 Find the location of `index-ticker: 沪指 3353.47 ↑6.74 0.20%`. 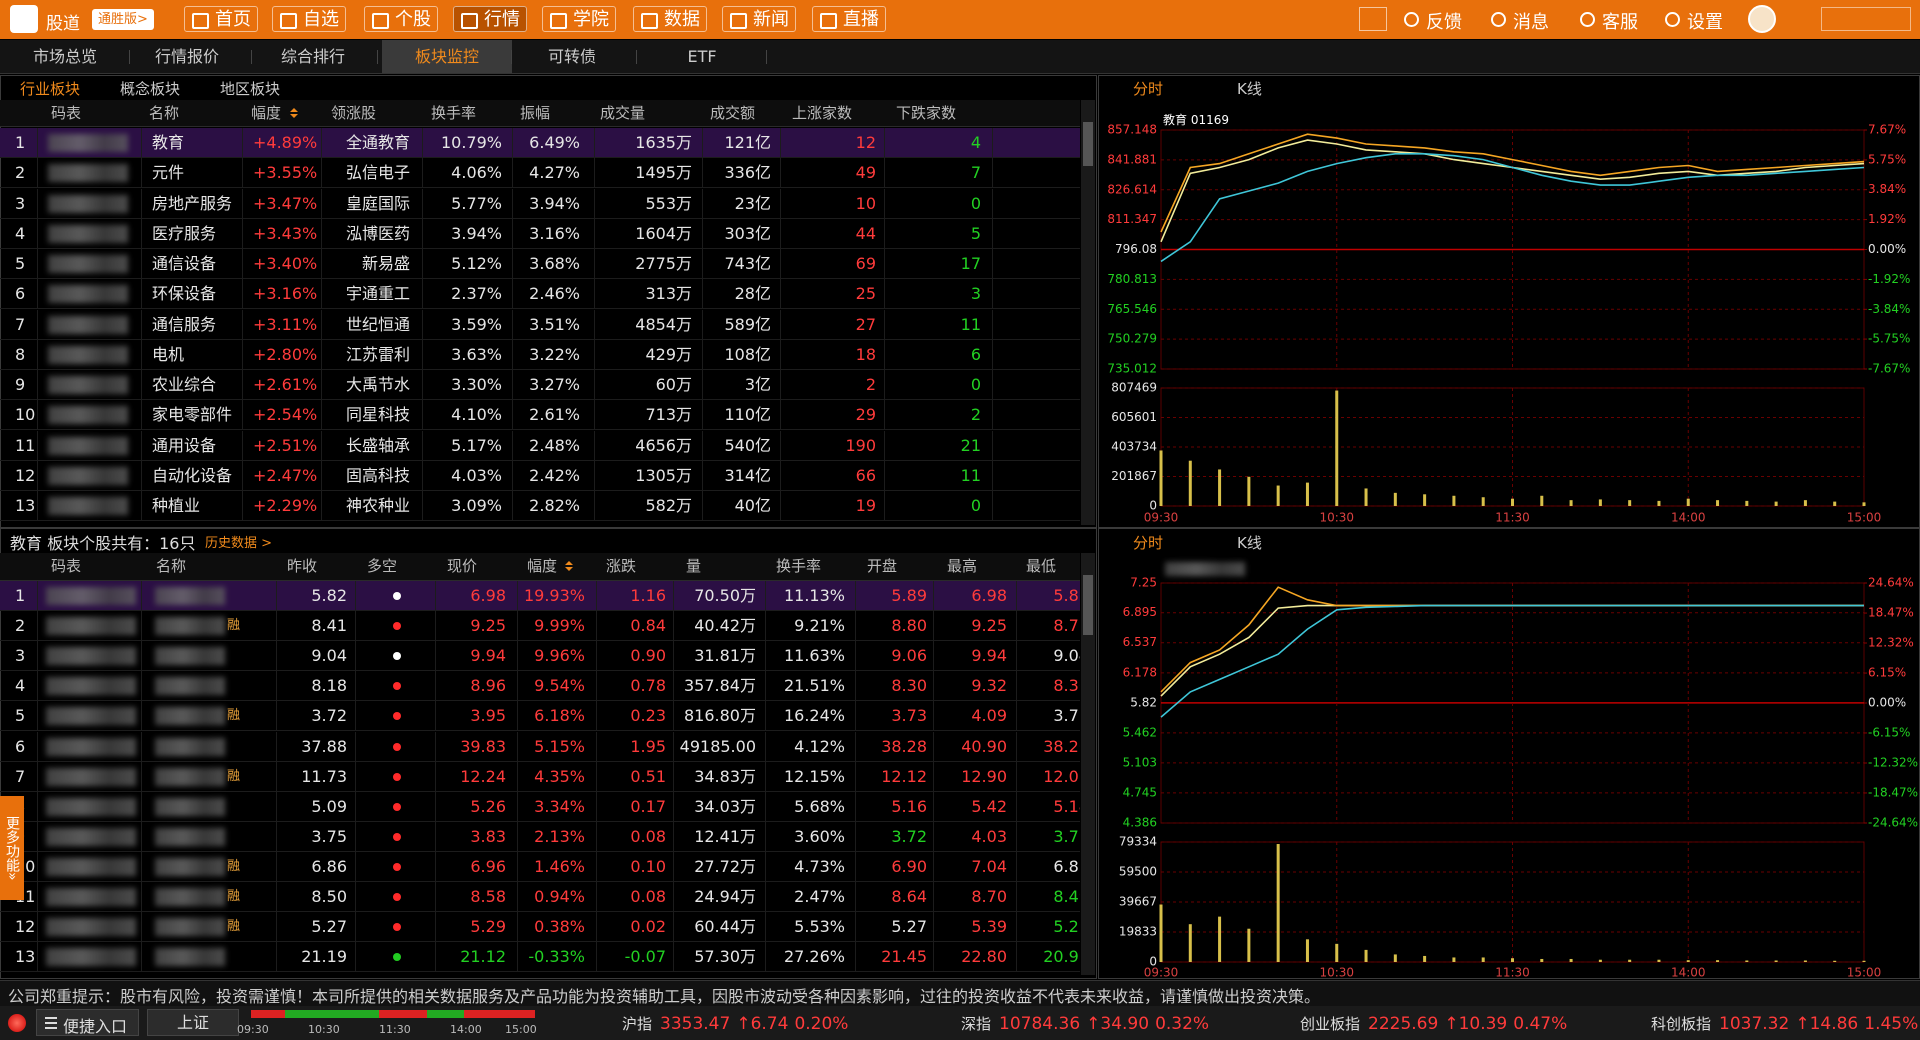

index-ticker: 沪指 3353.47 ↑6.74 0.20% is located at coordinates (735, 1023).